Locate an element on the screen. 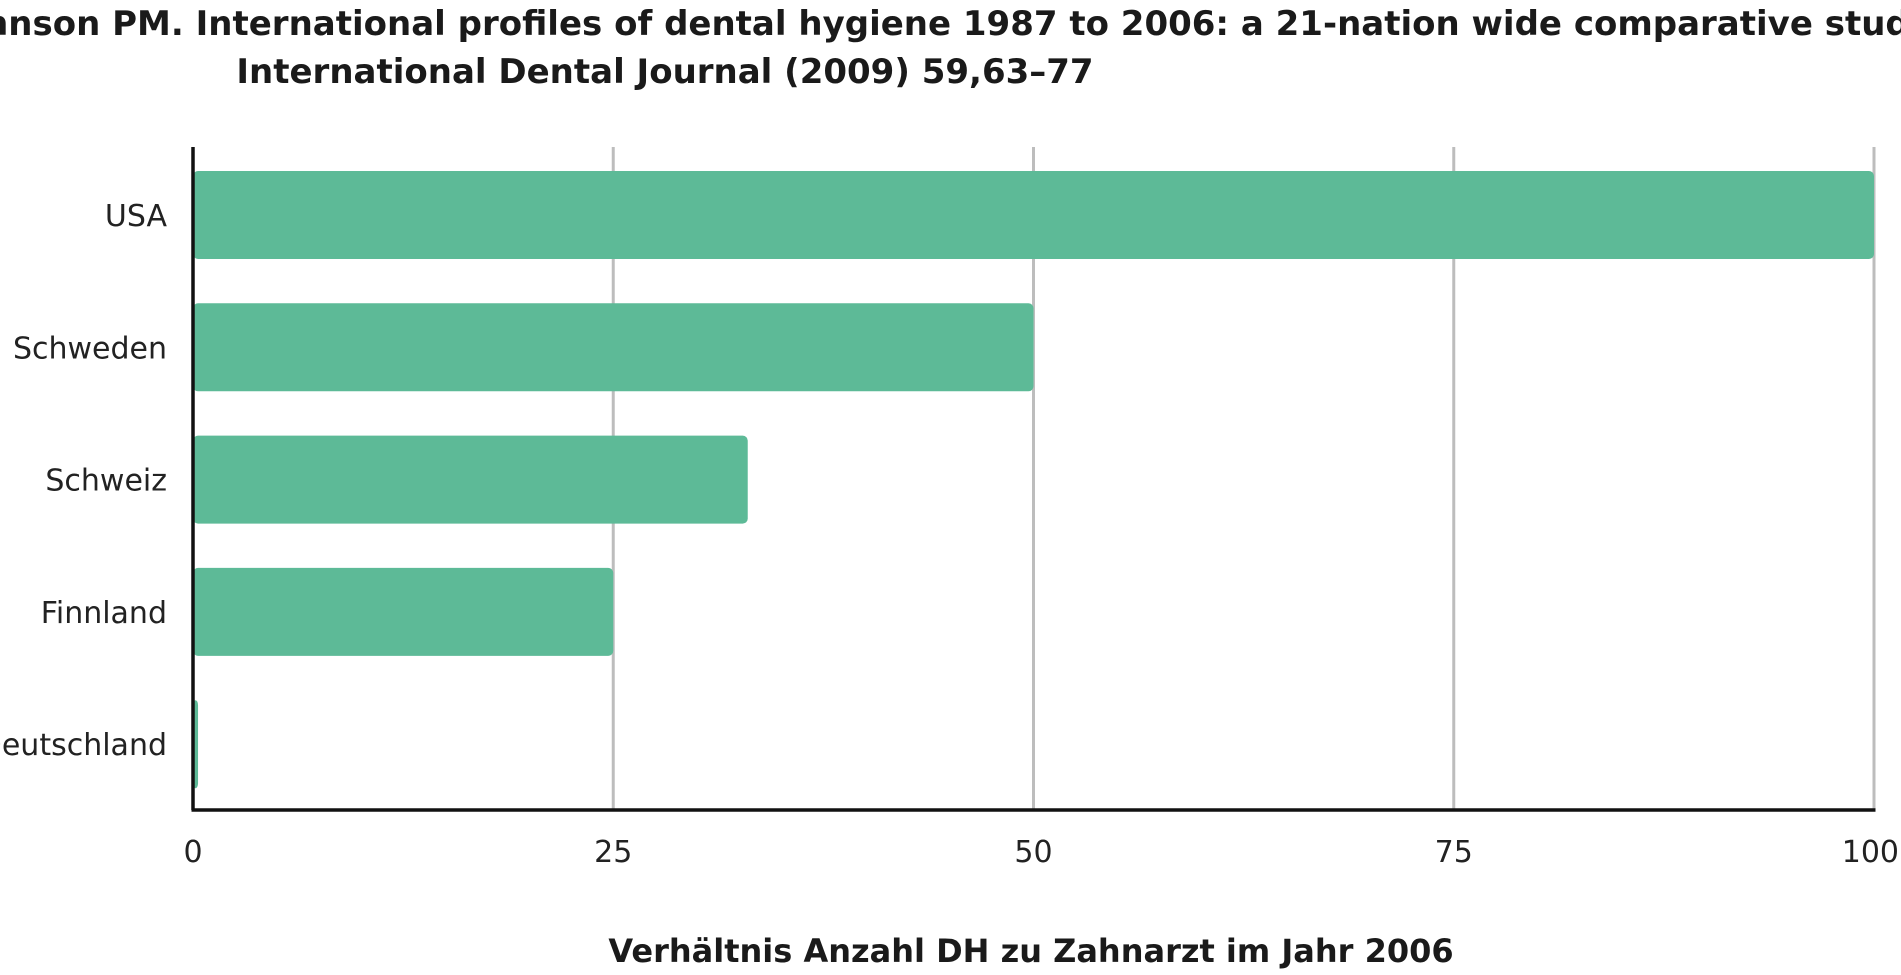  x-tick-label-25: 25 is located at coordinates (613, 852).